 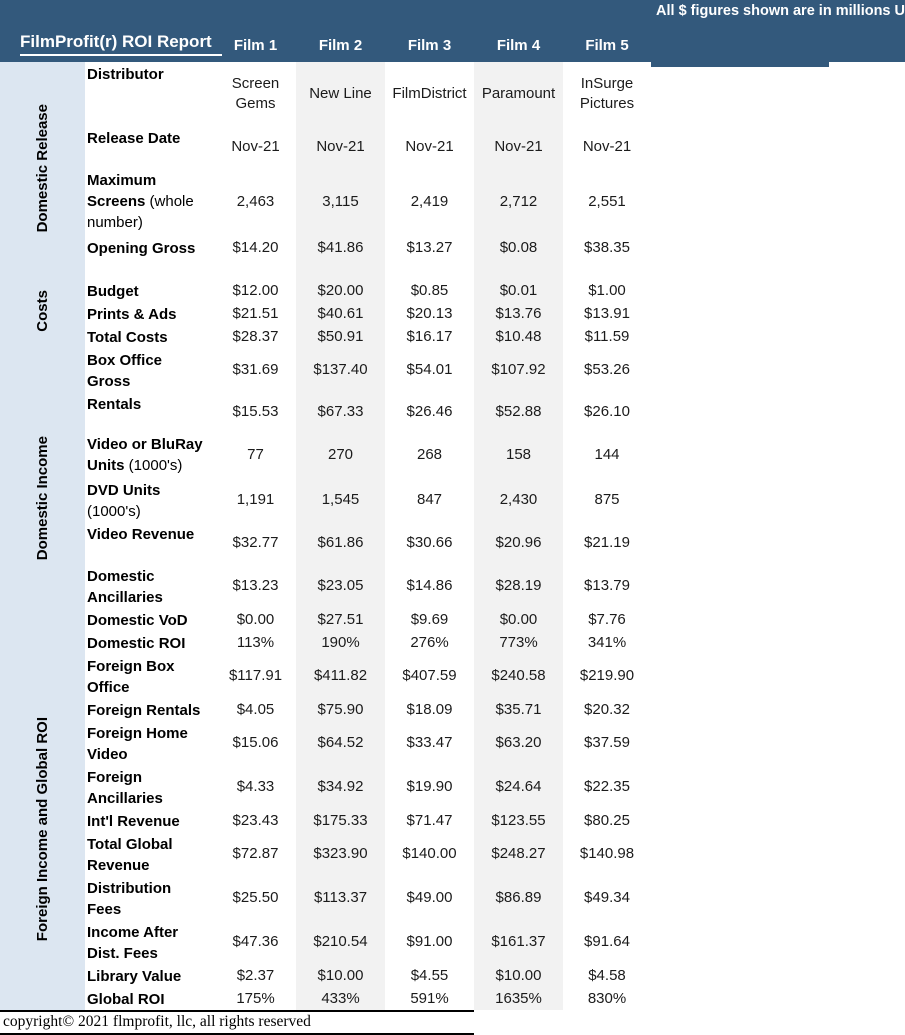 What do you see at coordinates (340, 820) in the screenshot?
I see `cell-value-film-2: $175.33` at bounding box center [340, 820].